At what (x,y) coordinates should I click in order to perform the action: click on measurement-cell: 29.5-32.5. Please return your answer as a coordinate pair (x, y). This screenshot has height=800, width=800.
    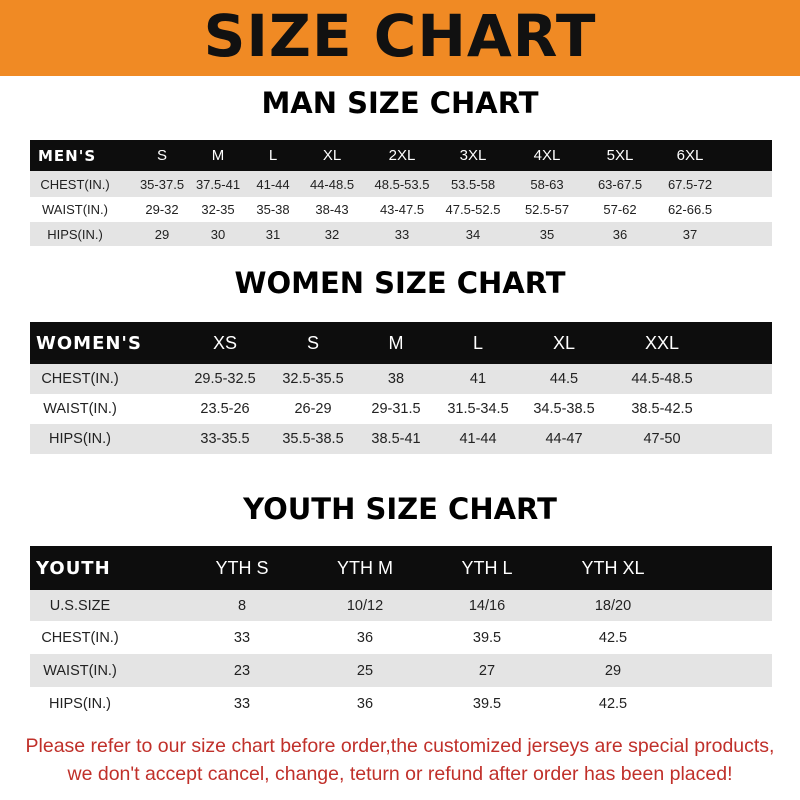
    Looking at the image, I should click on (225, 379).